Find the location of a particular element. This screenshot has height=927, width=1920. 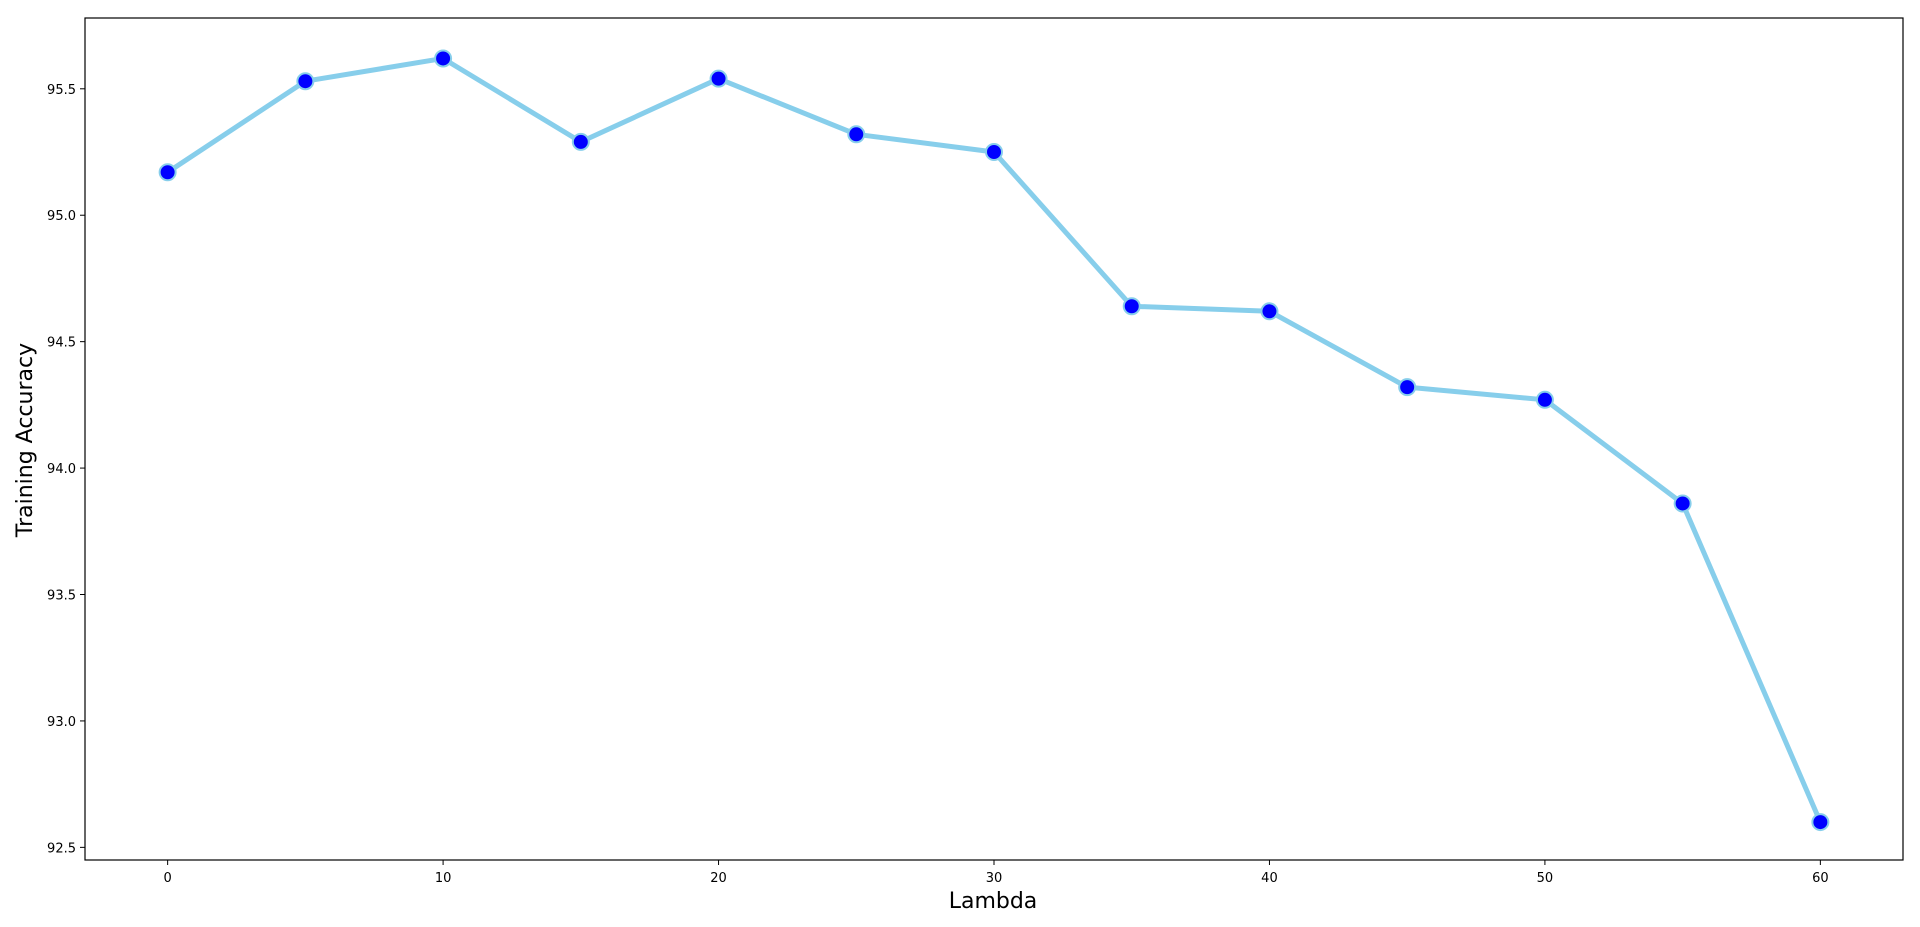

y-axis-ticks: 92.5 93.0 93.5 94.0 94.5 95.0 95.5 is located at coordinates (66, 469).